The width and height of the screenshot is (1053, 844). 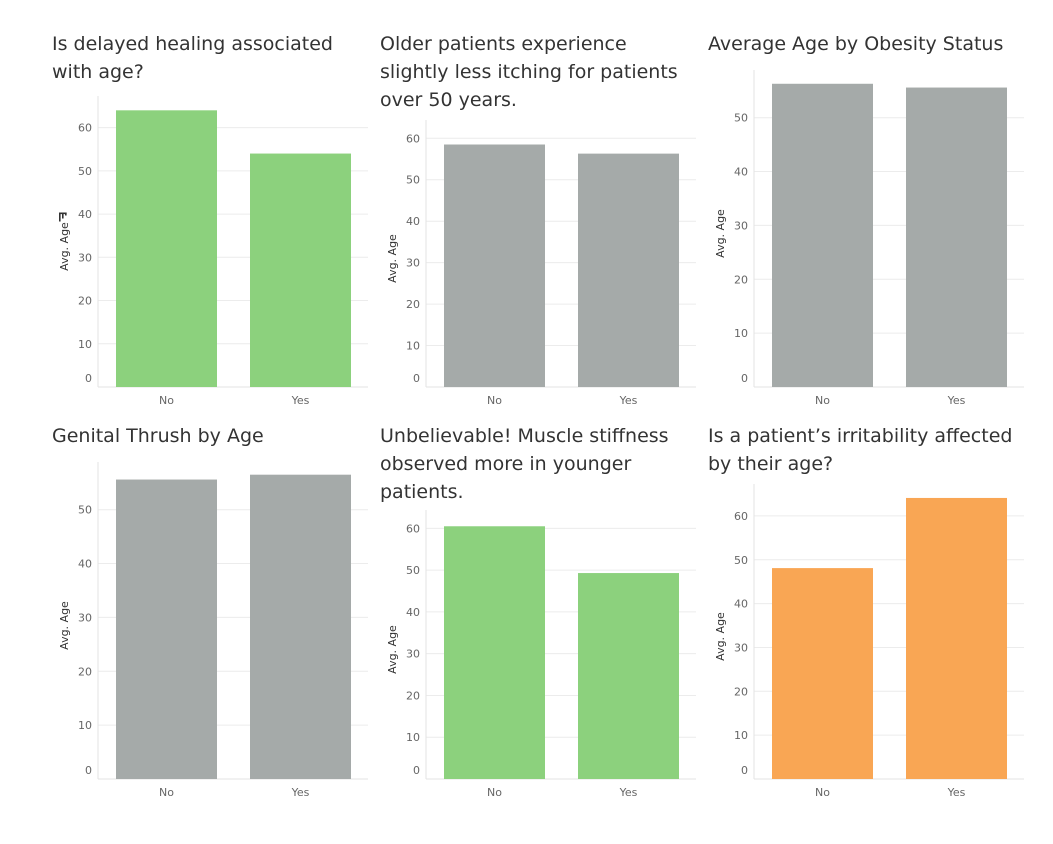 What do you see at coordinates (63, 217) in the screenshot?
I see `sort-icon` at bounding box center [63, 217].